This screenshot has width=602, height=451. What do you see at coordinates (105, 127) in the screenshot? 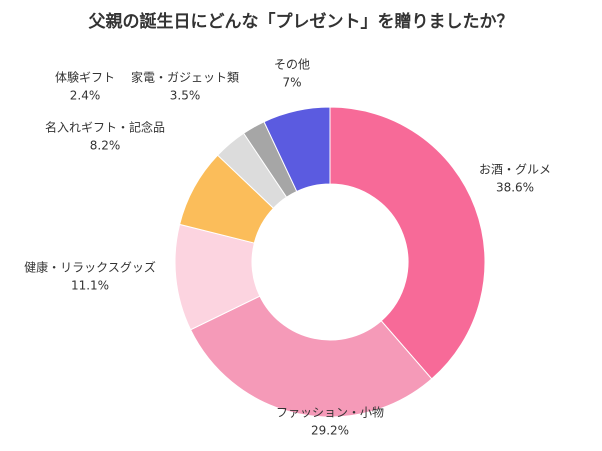
I see `segment-label: 名入れギフト・記念品` at bounding box center [105, 127].